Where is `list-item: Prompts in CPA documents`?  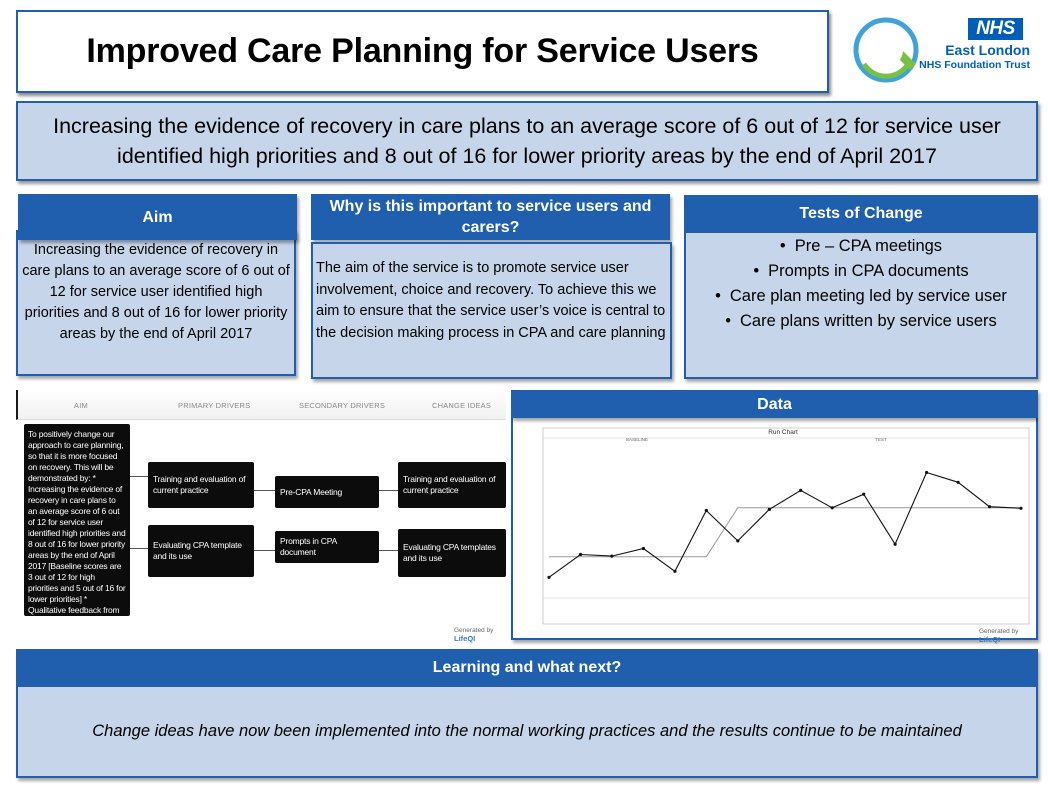
list-item: Prompts in CPA documents is located at coordinates (861, 271).